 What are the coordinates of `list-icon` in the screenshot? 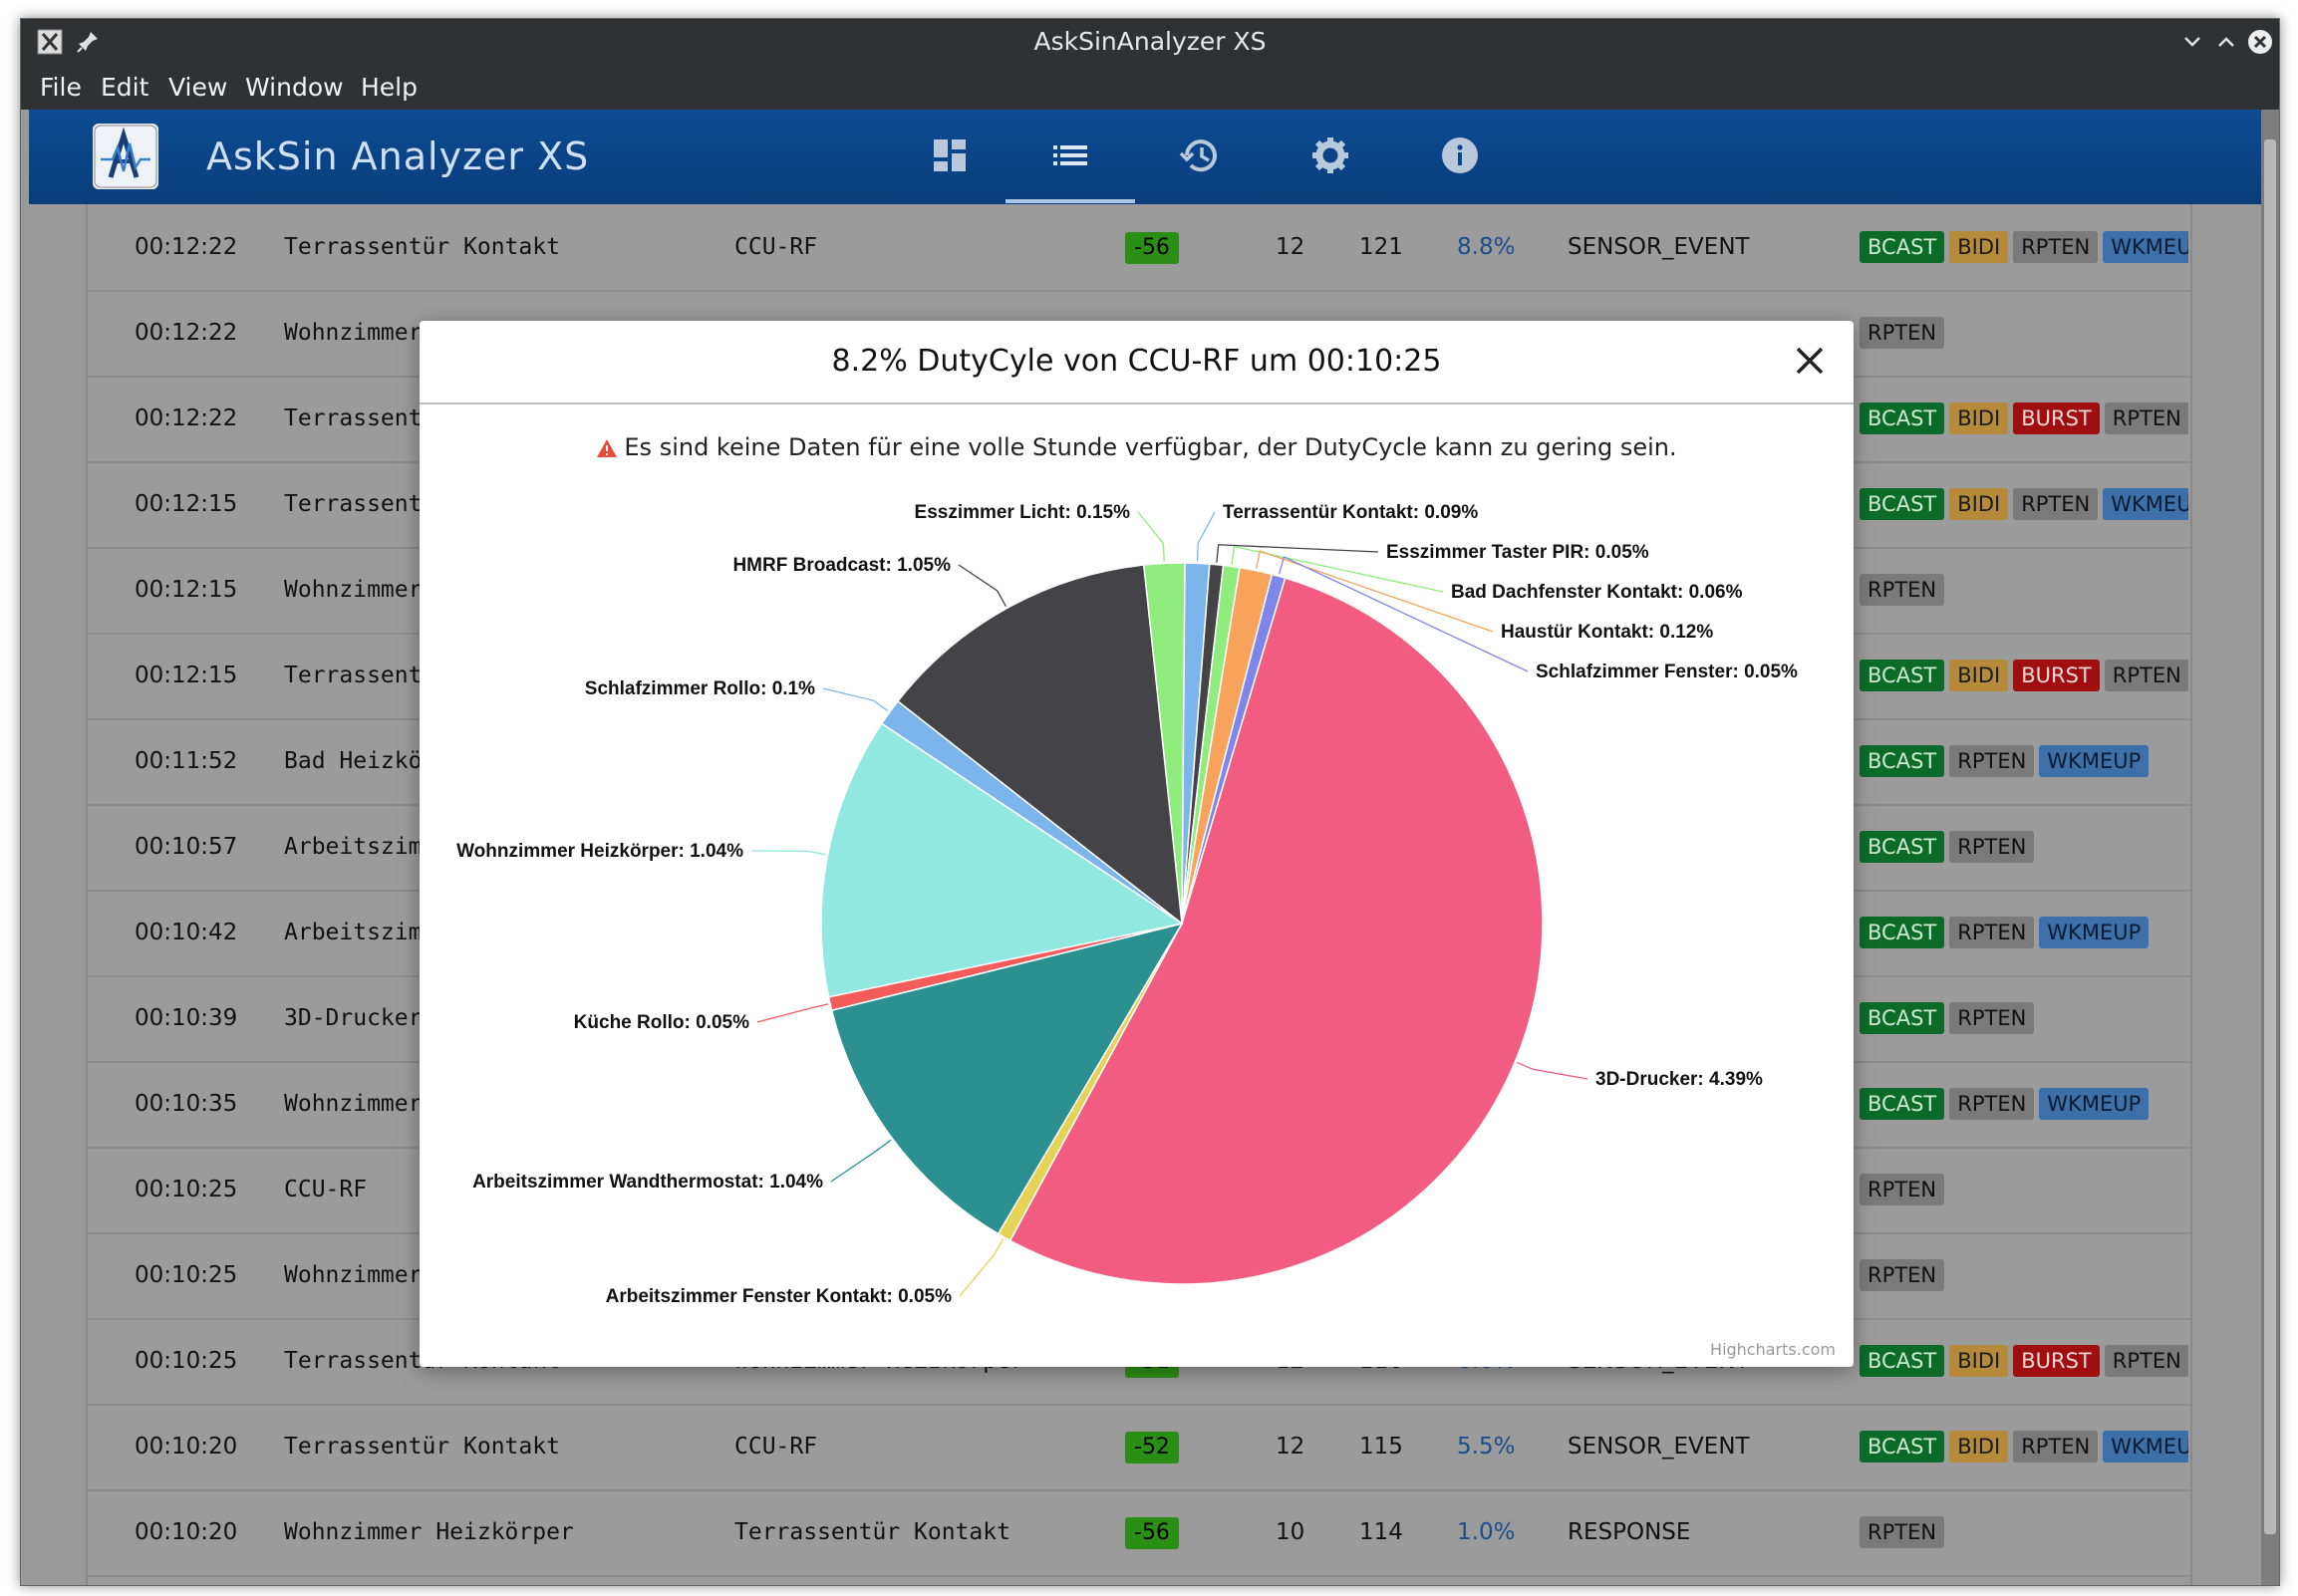 It's located at (1070, 155).